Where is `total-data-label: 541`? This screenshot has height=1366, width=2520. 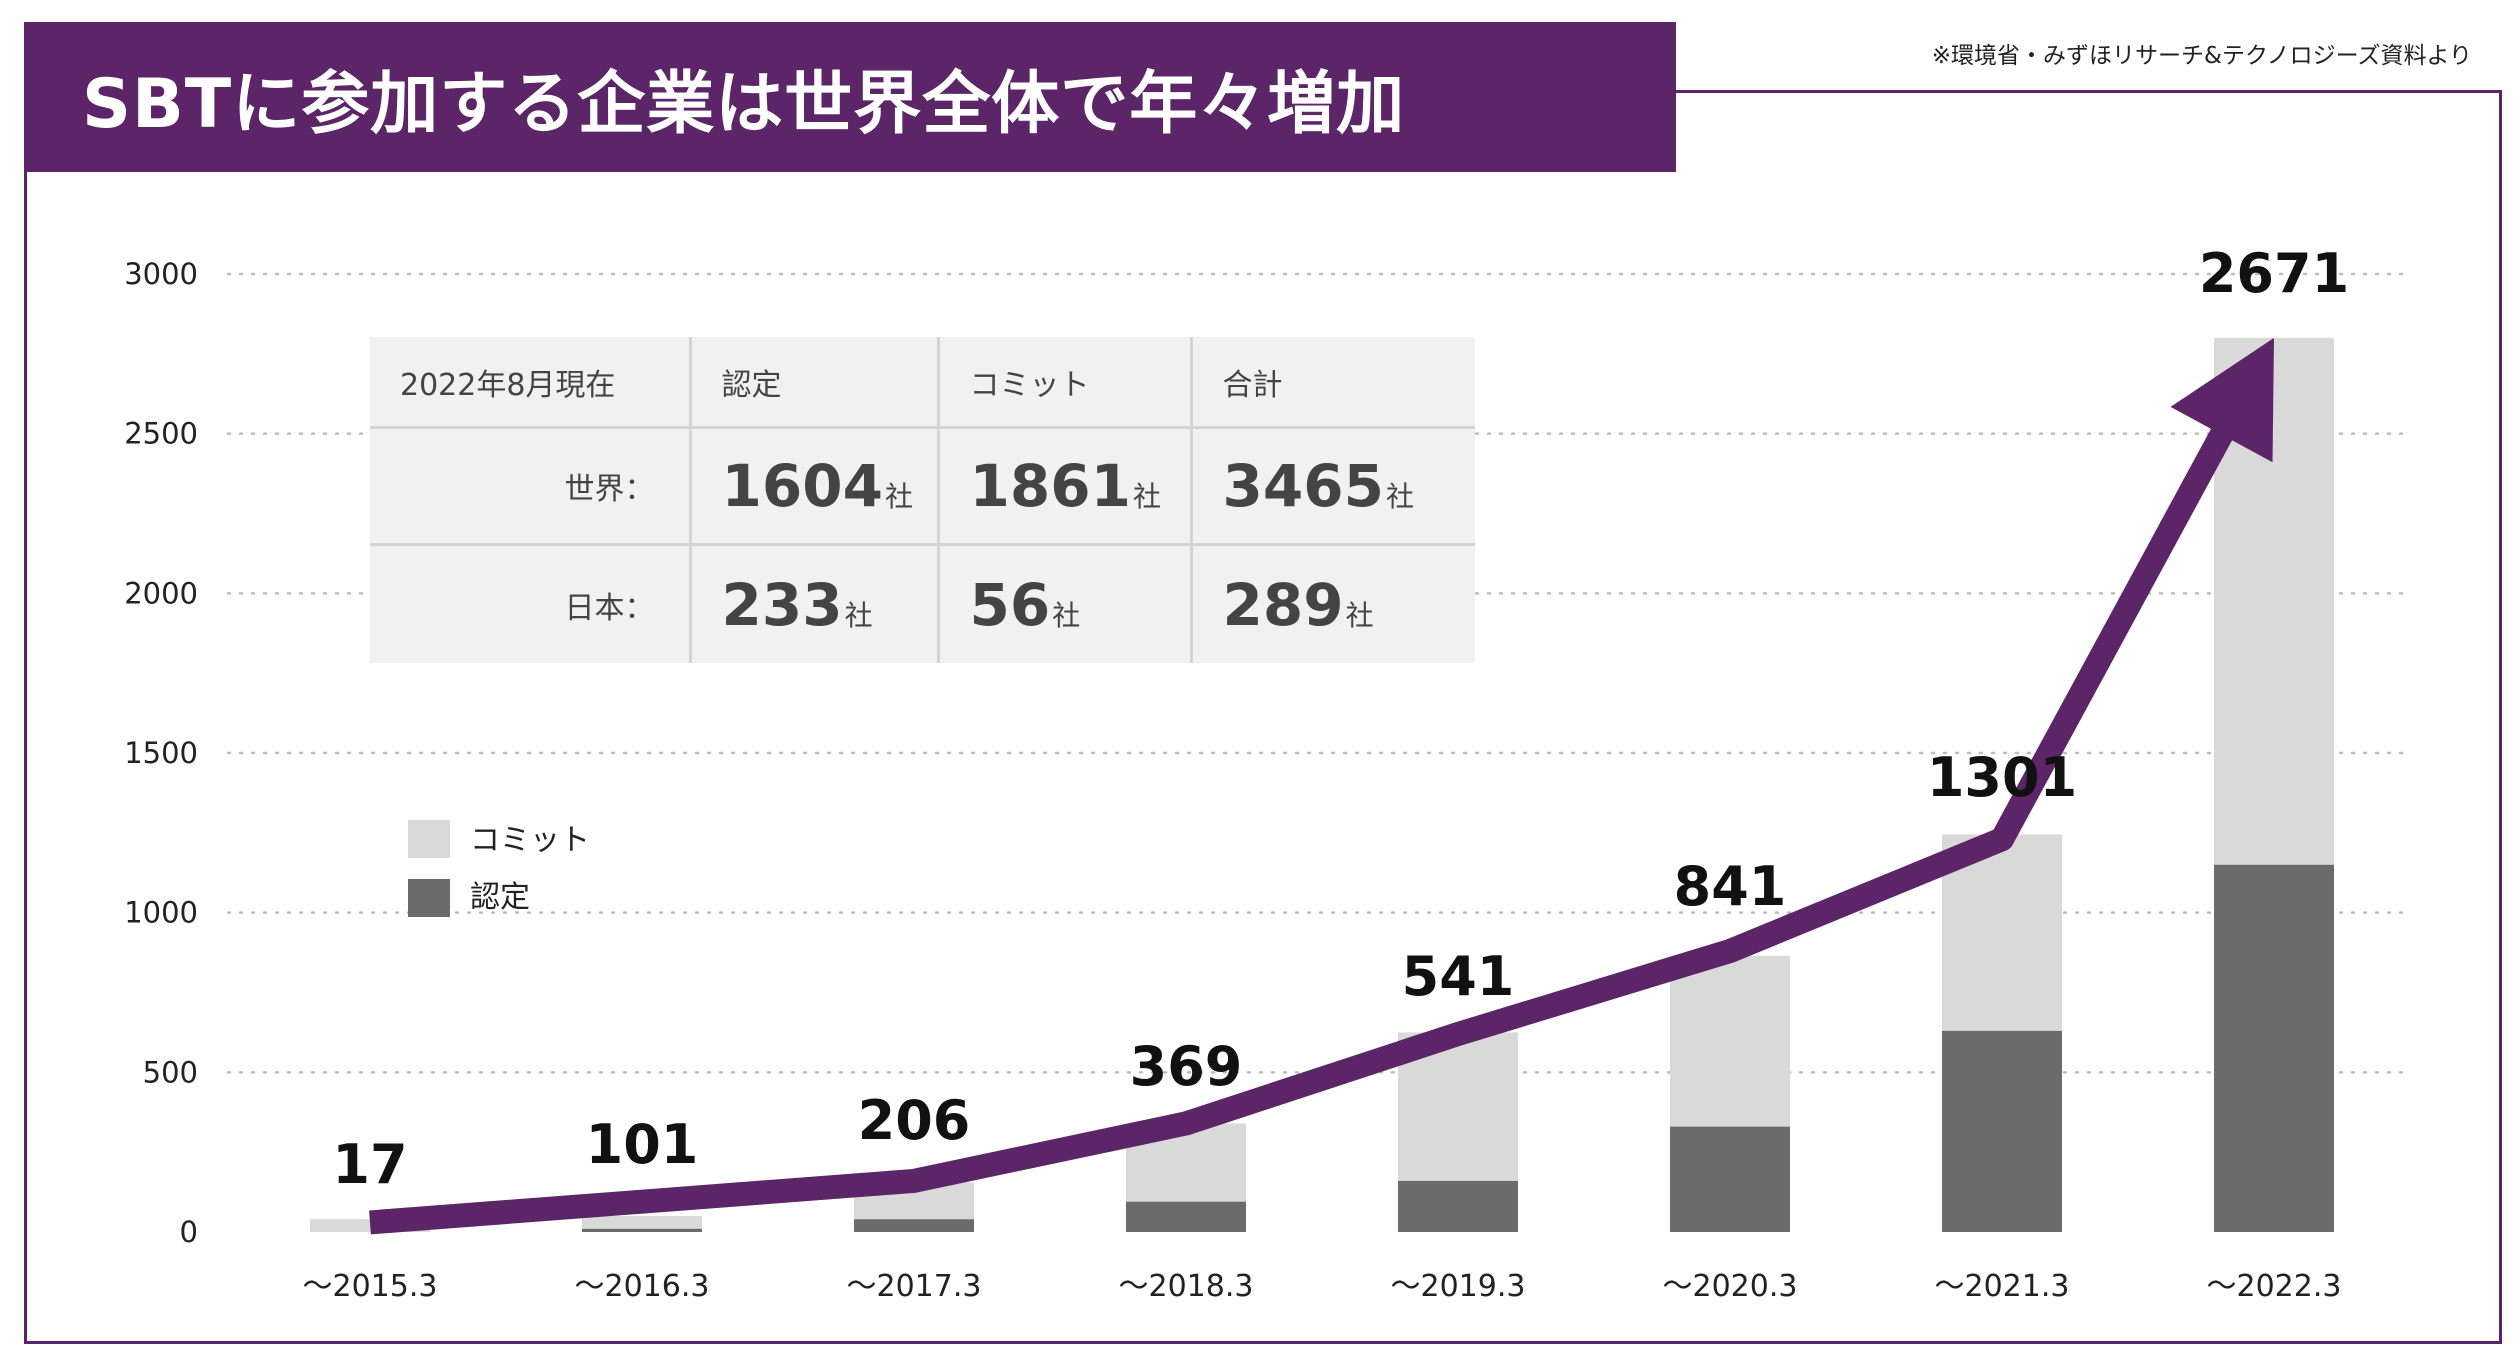
total-data-label: 541 is located at coordinates (1458, 976).